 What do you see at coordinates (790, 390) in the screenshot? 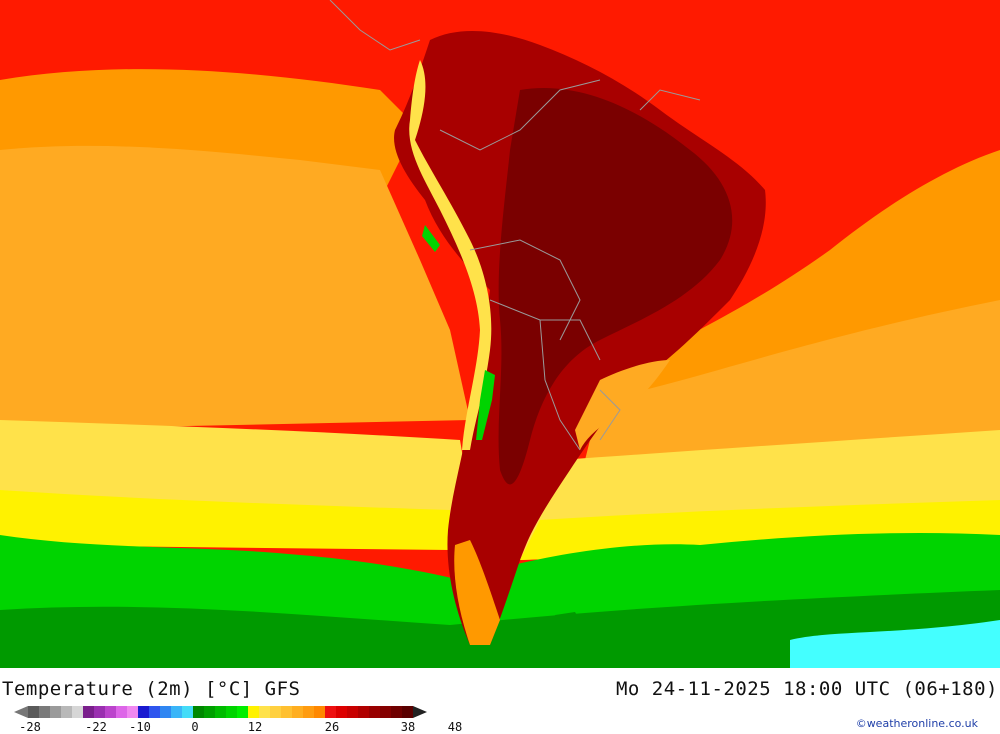
I see `band-mid-orange-atlantic` at bounding box center [790, 390].